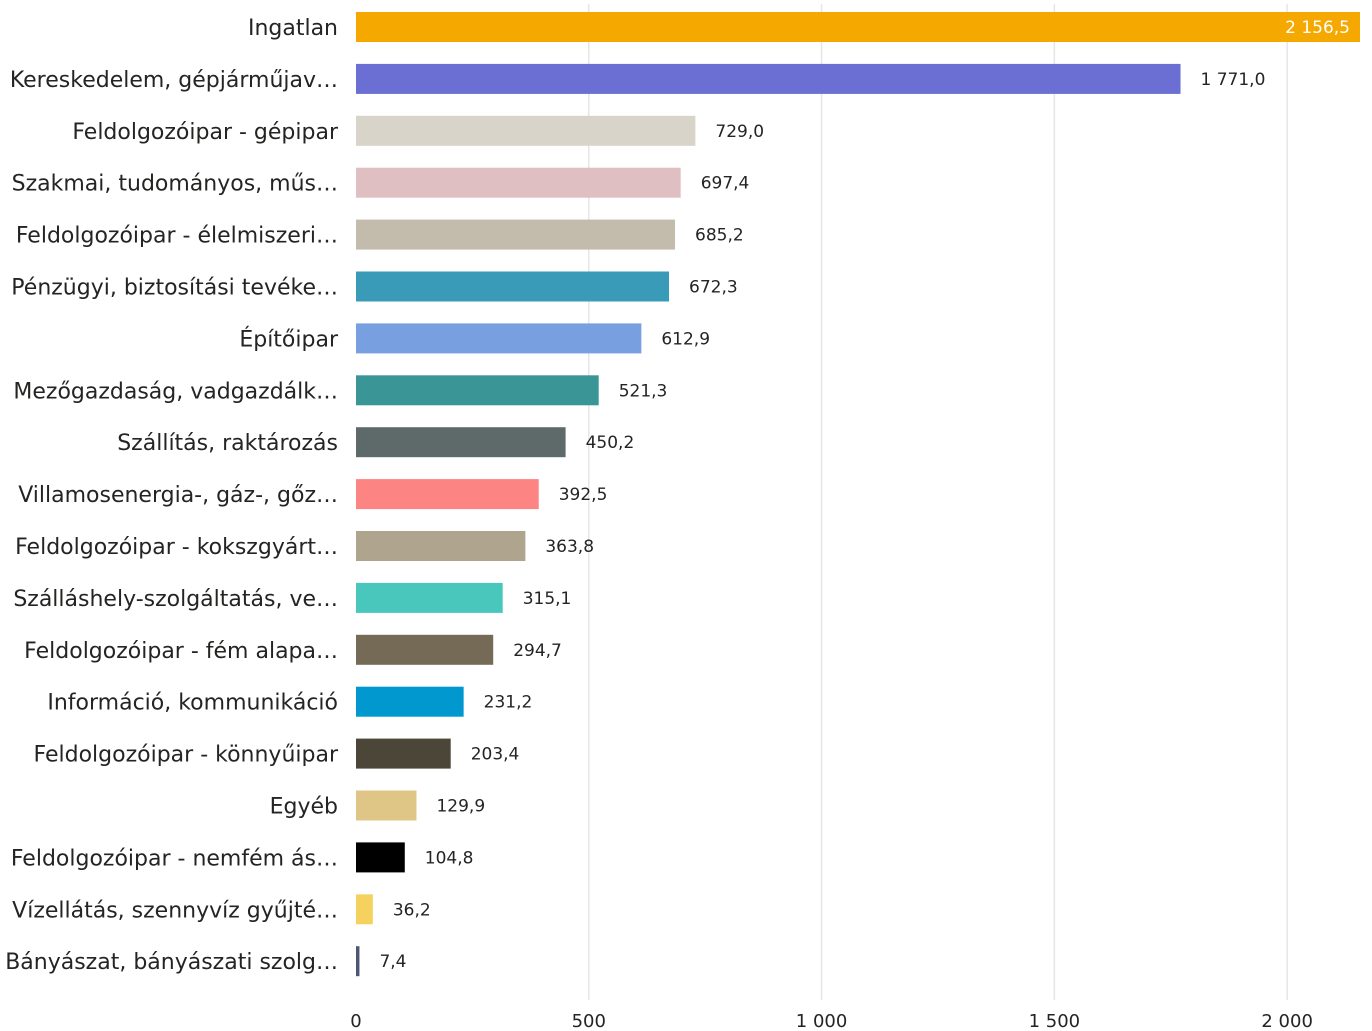 This screenshot has height=1031, width=1372. I want to click on data-label: 36,2, so click(412, 910).